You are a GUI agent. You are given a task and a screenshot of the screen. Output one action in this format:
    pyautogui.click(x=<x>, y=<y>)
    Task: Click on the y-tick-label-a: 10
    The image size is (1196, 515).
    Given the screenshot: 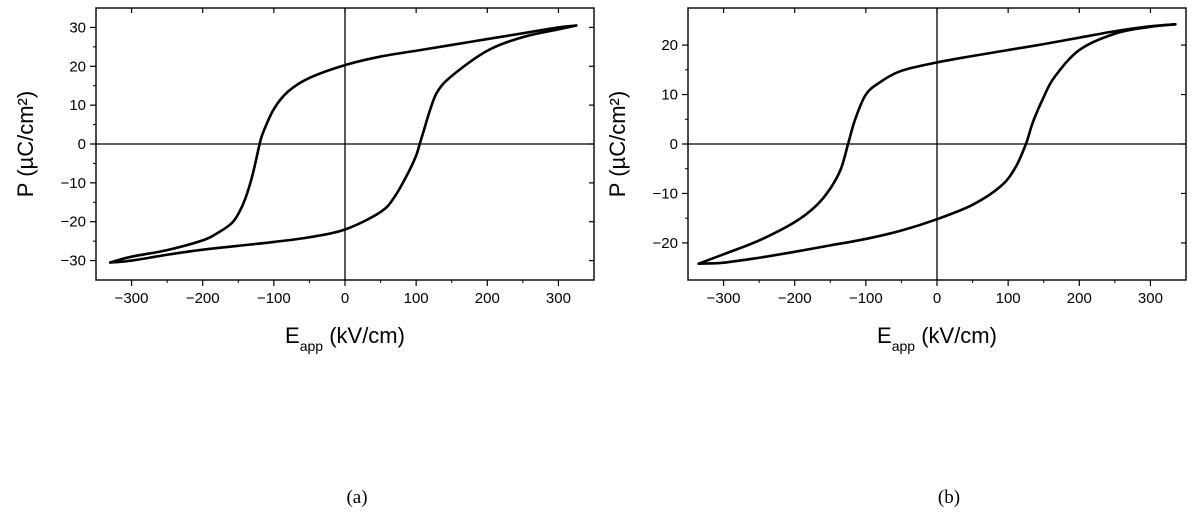 What is the action you would take?
    pyautogui.click(x=77, y=105)
    